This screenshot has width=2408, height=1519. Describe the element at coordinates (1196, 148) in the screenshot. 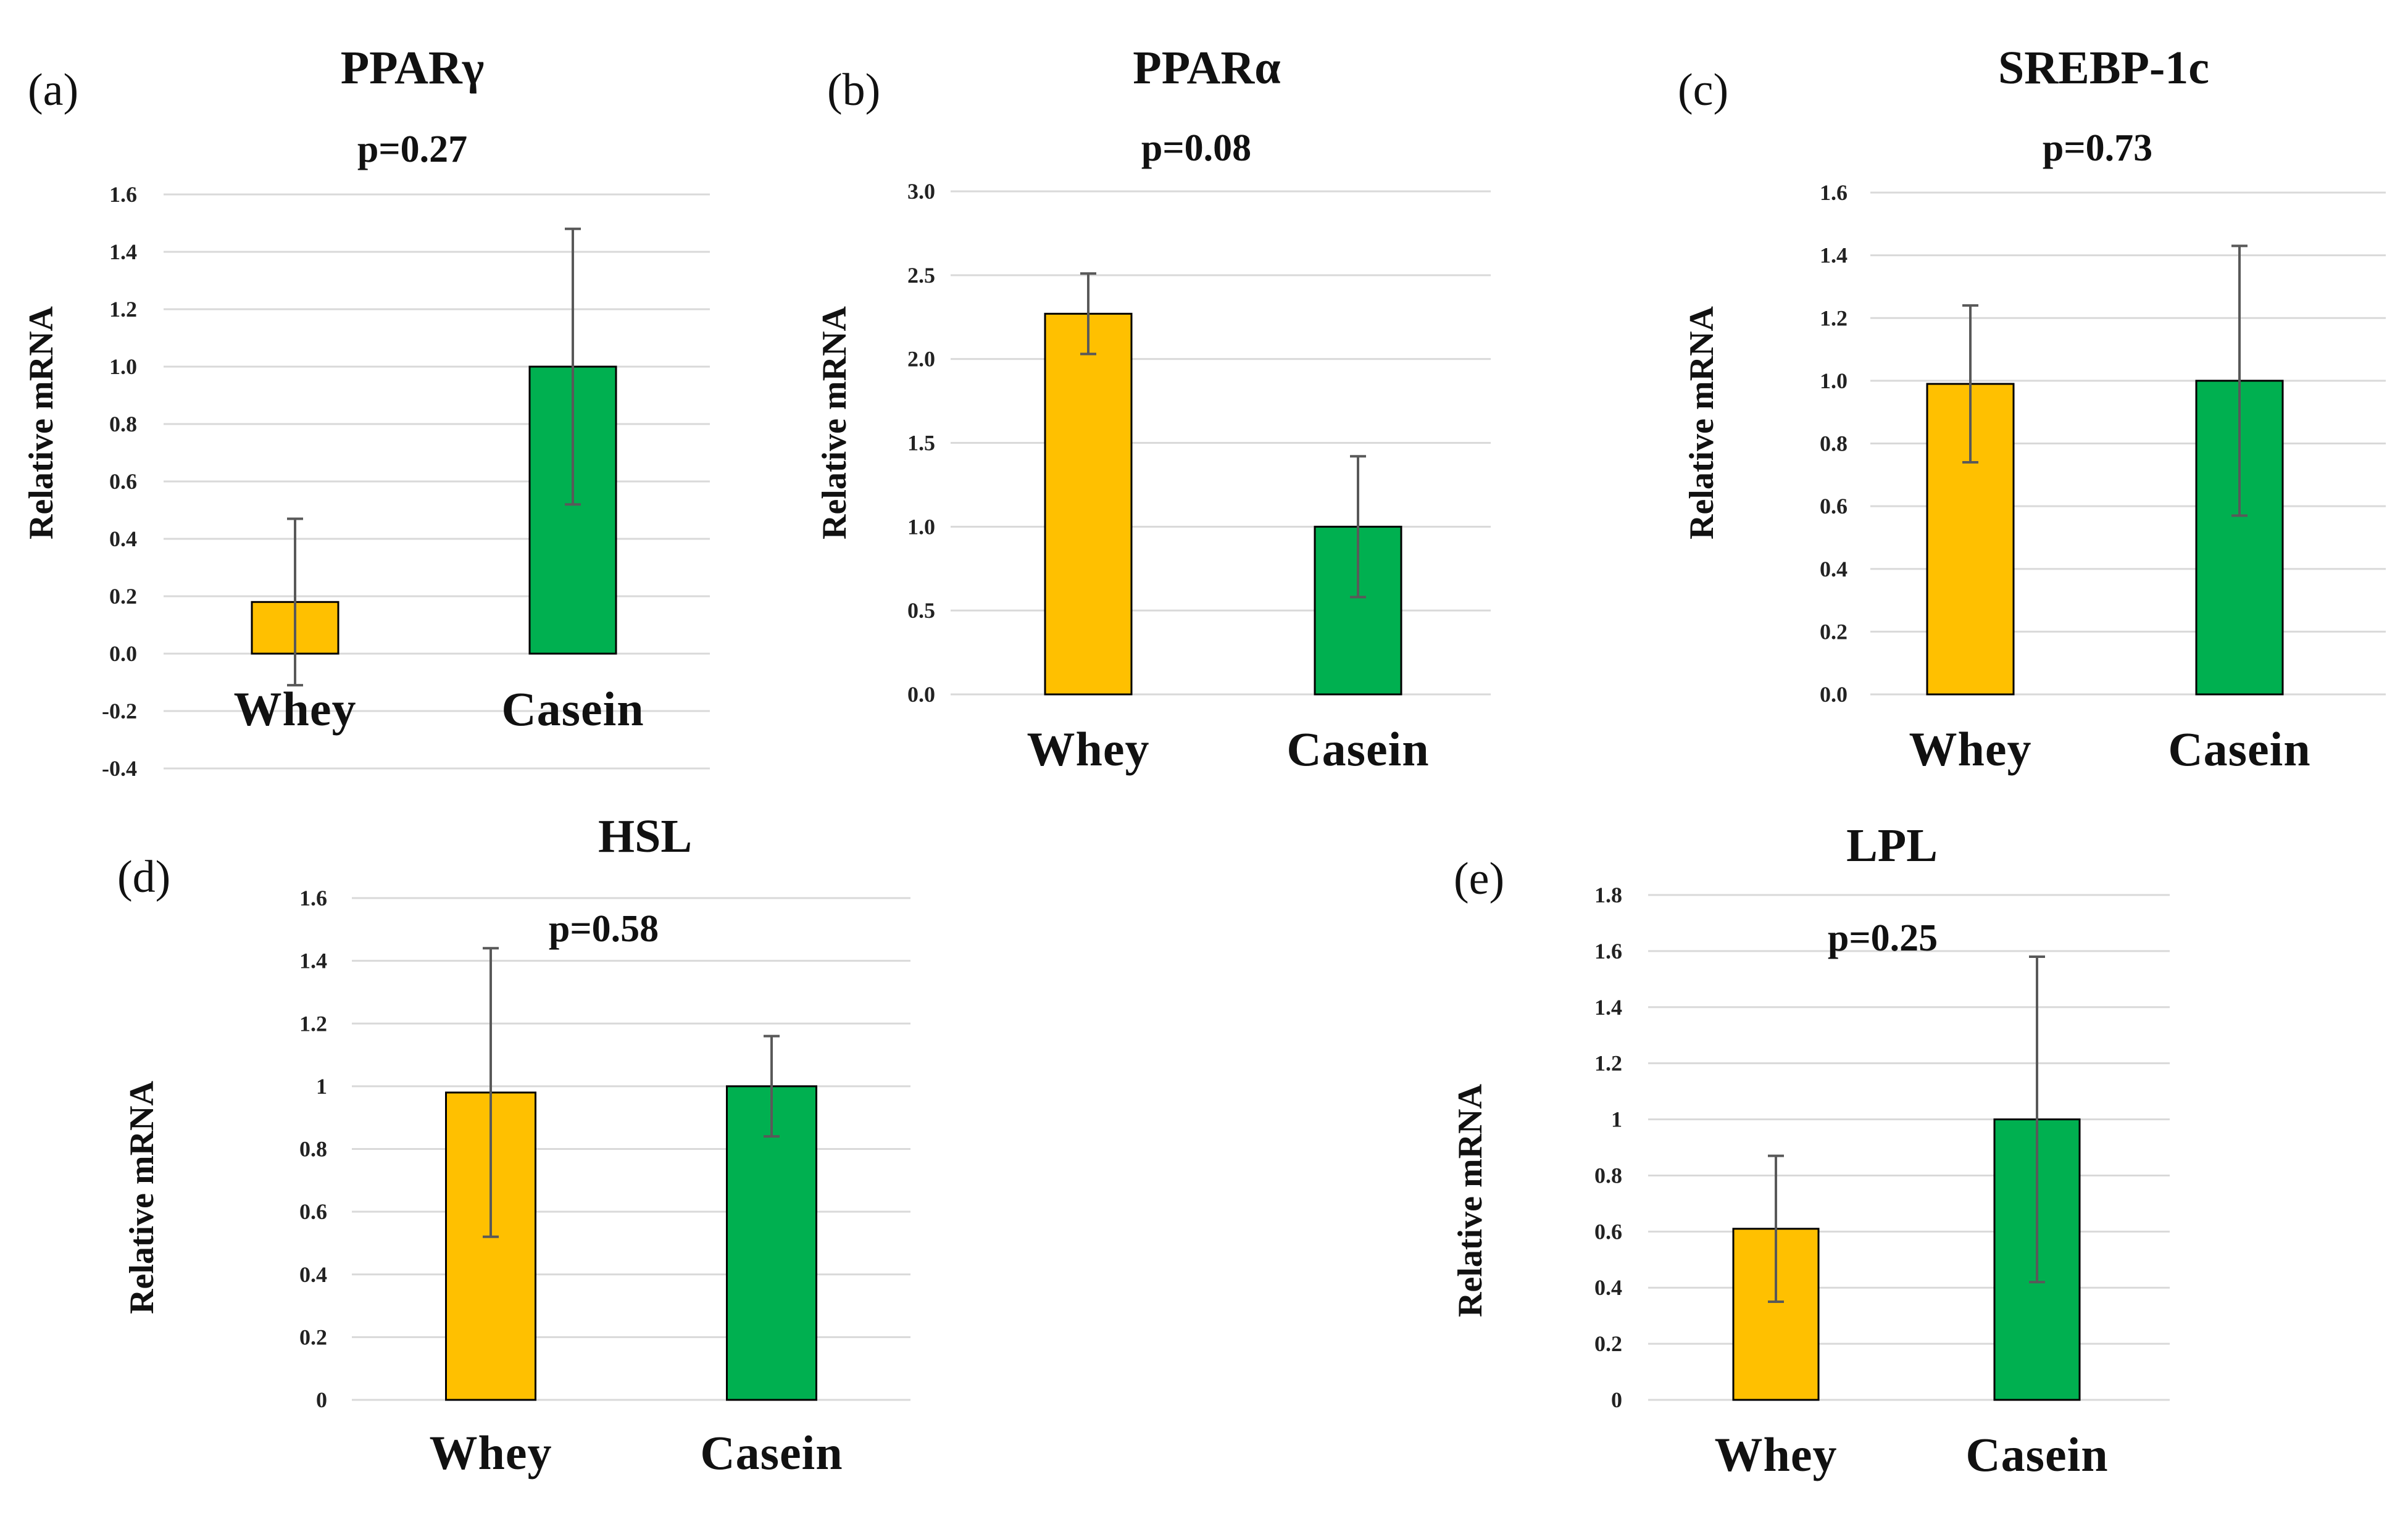

I see `p-value-annotation: p=0.08` at that location.